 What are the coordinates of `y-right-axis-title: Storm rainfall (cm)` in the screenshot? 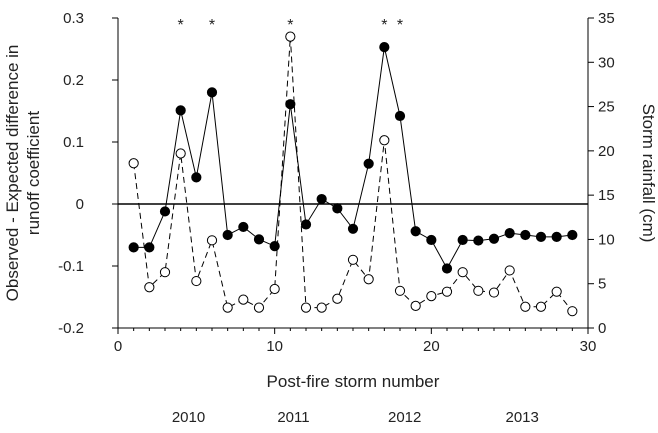 It's located at (648, 173).